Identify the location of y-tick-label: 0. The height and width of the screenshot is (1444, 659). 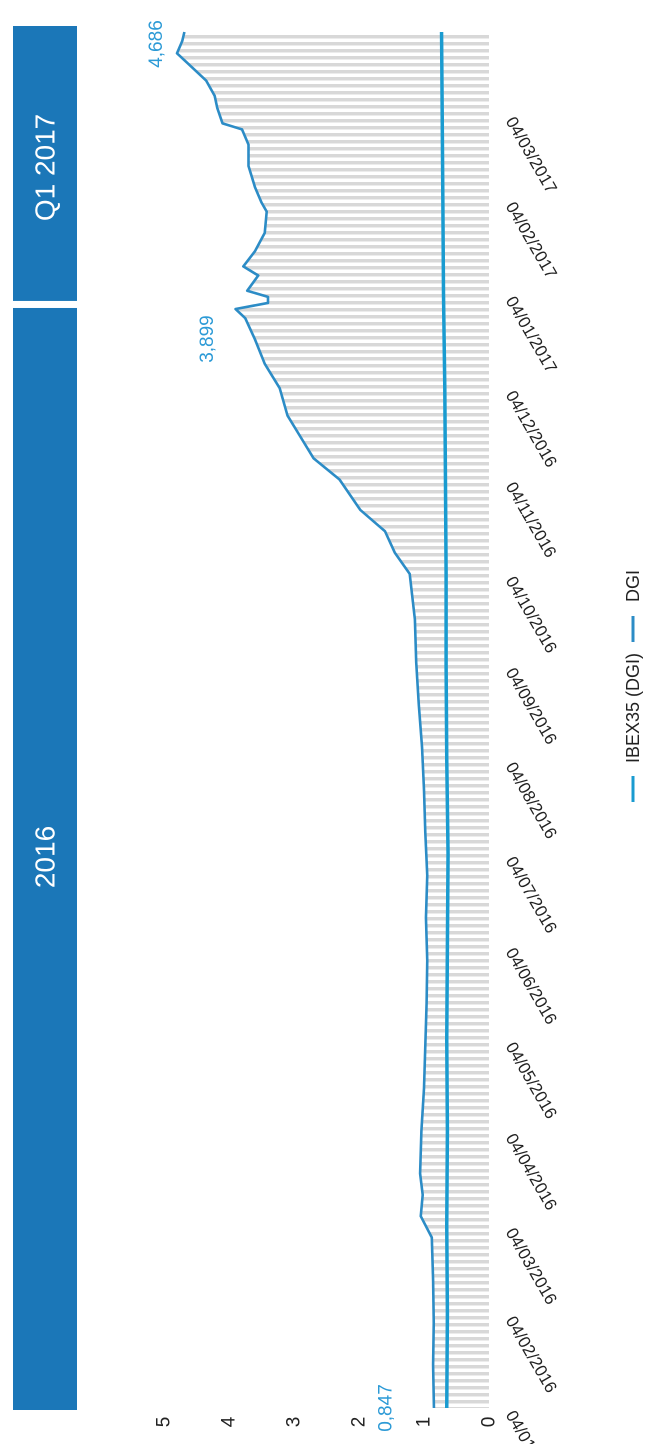
(489, 1422).